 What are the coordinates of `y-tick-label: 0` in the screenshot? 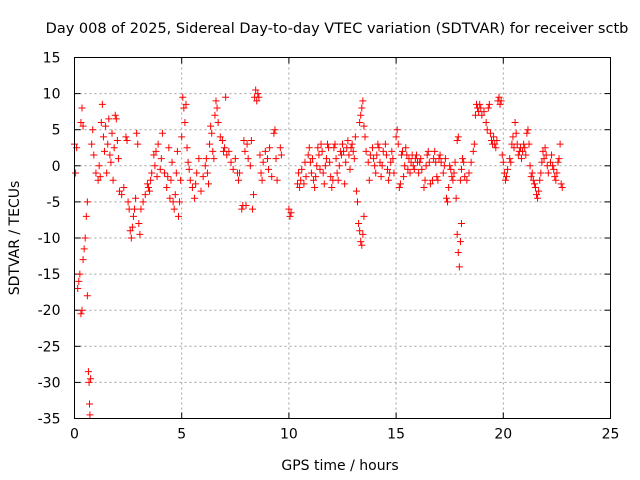 It's located at (56, 167).